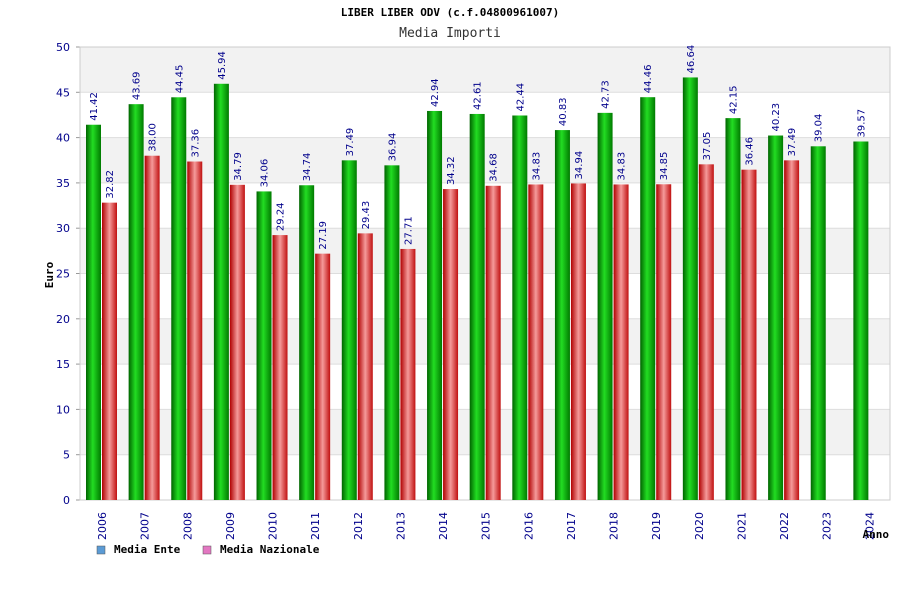 The width and height of the screenshot is (900, 600). What do you see at coordinates (622, 166) in the screenshot?
I see `value-label: 34.83` at bounding box center [622, 166].